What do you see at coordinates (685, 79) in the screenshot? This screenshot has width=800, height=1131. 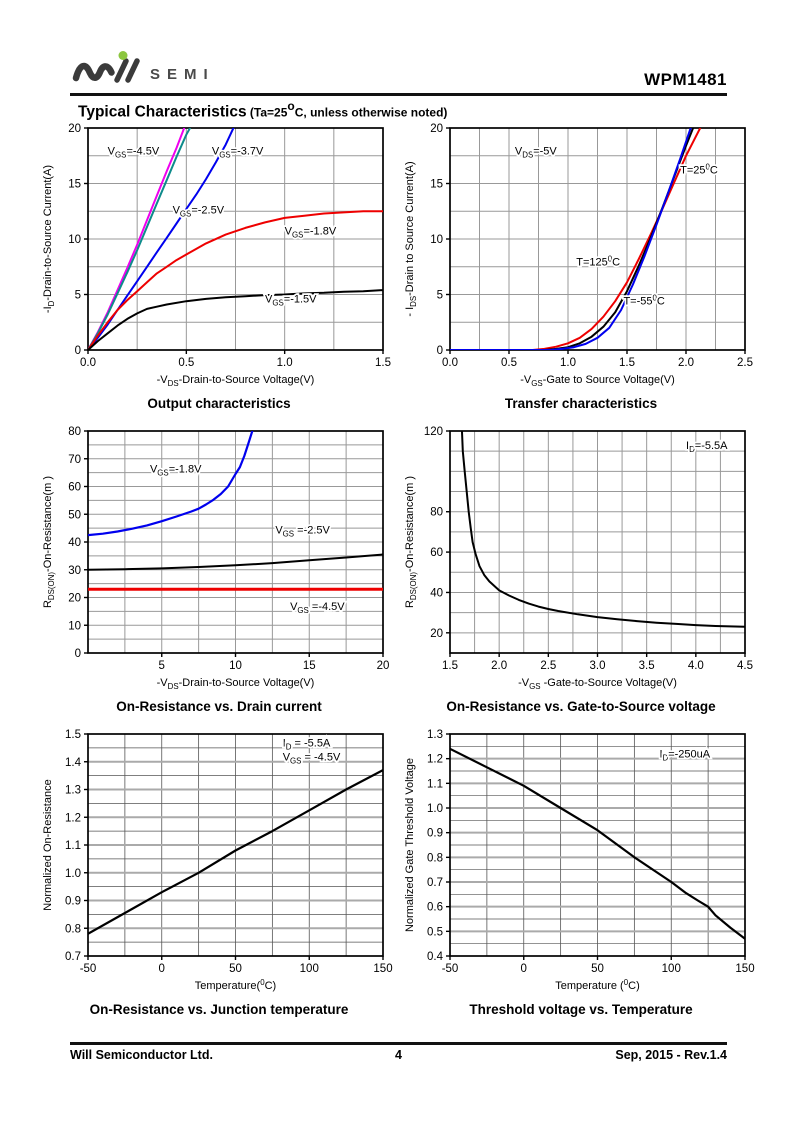 I see `part-number: WPM1481` at bounding box center [685, 79].